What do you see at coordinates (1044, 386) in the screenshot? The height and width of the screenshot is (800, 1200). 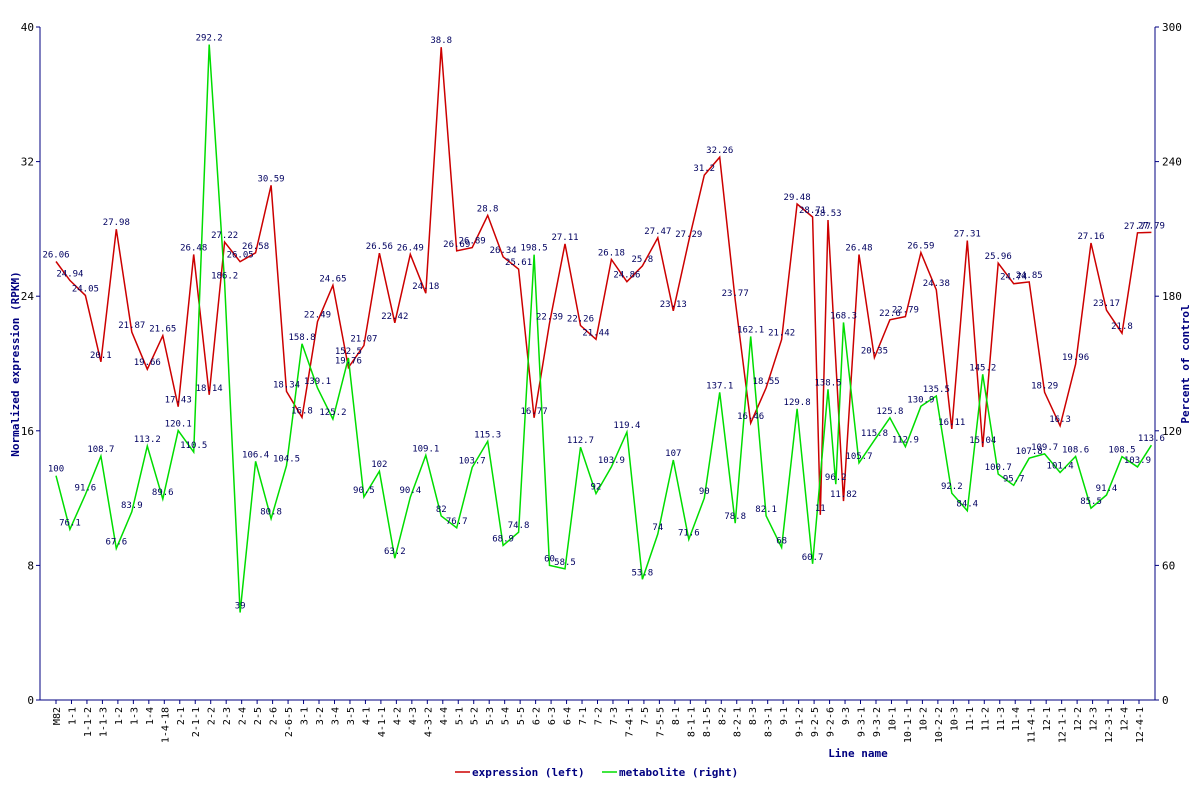 I see `expression-data-label: 18.29` at bounding box center [1044, 386].